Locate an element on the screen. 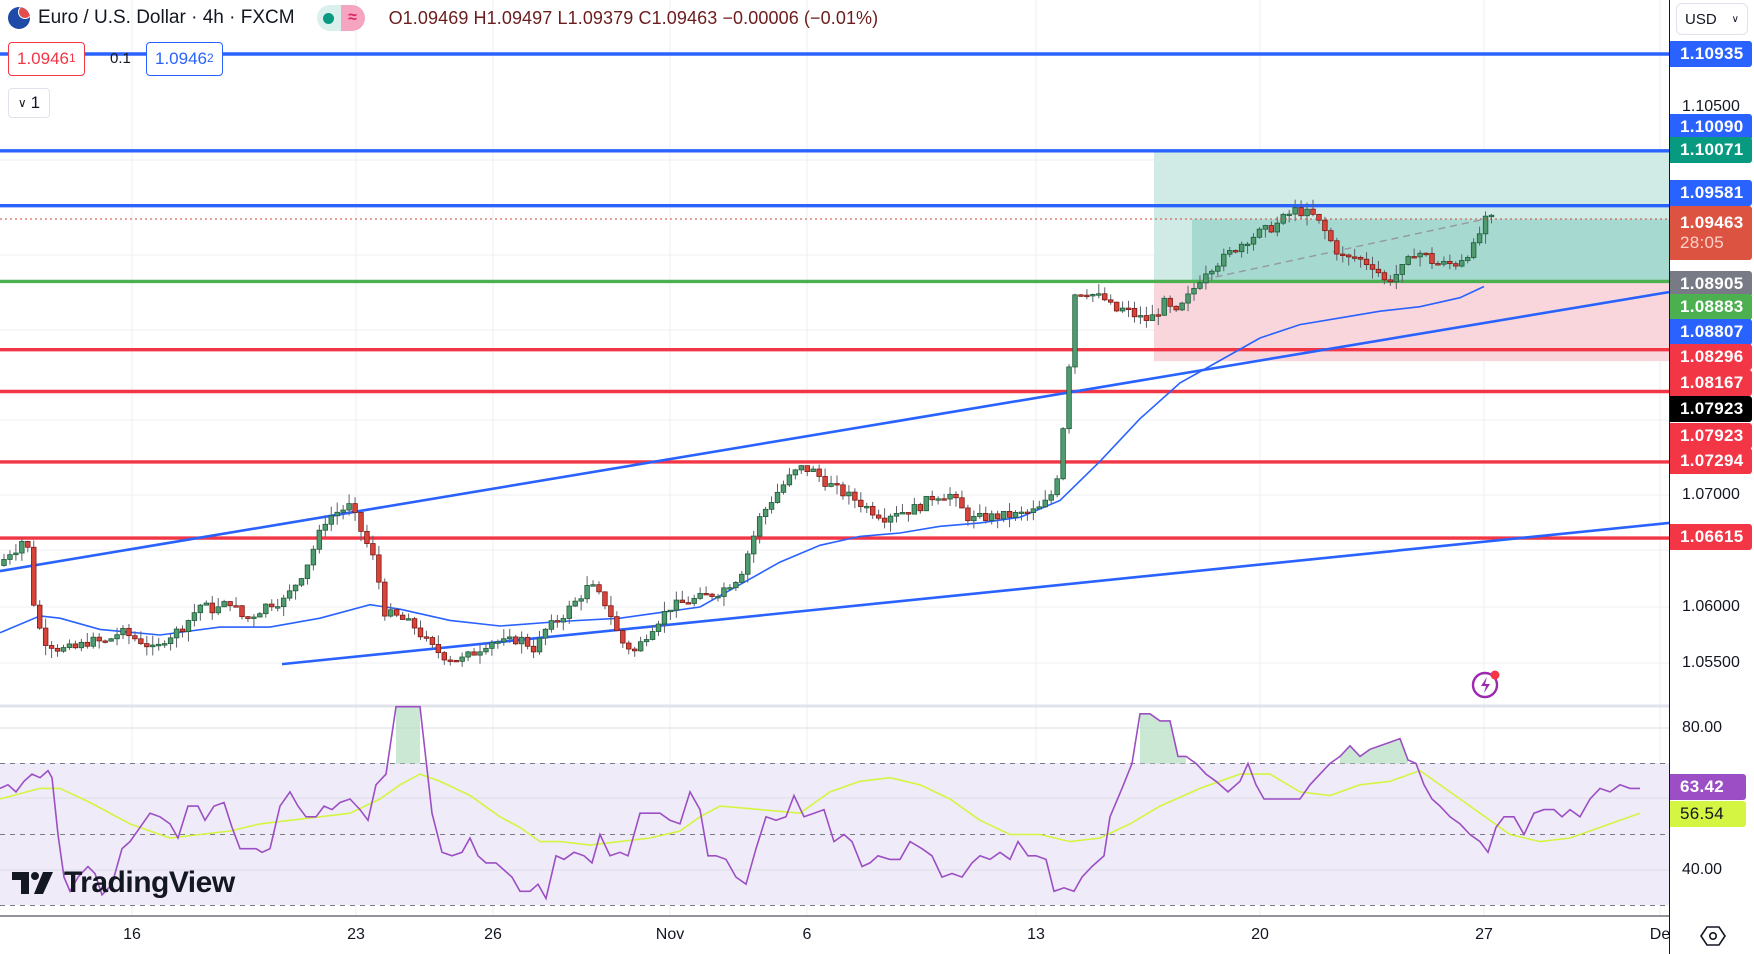  sell-pip: 1 is located at coordinates (72, 58).